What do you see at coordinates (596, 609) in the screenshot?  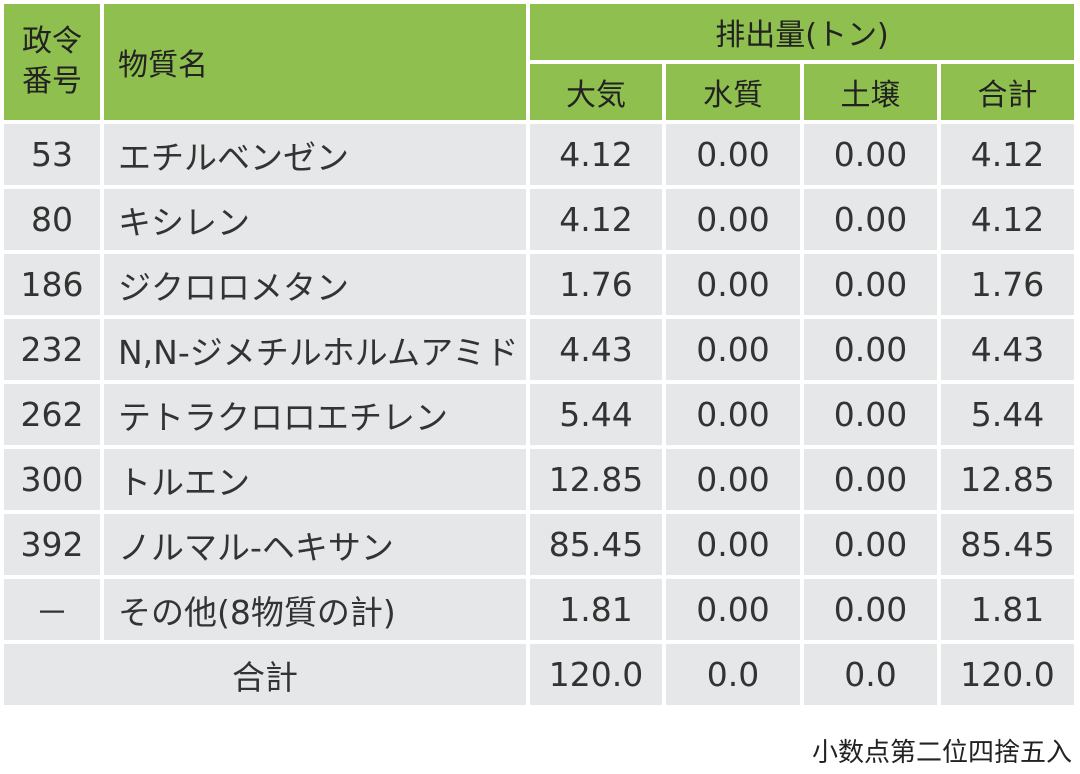 I see `row-air: 1.81` at bounding box center [596, 609].